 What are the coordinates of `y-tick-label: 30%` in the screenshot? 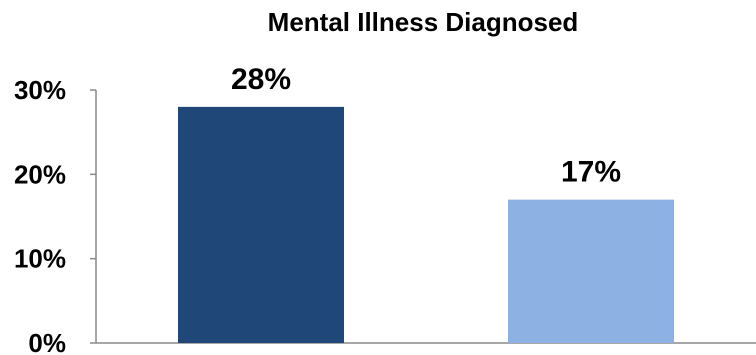 It's located at (40, 90).